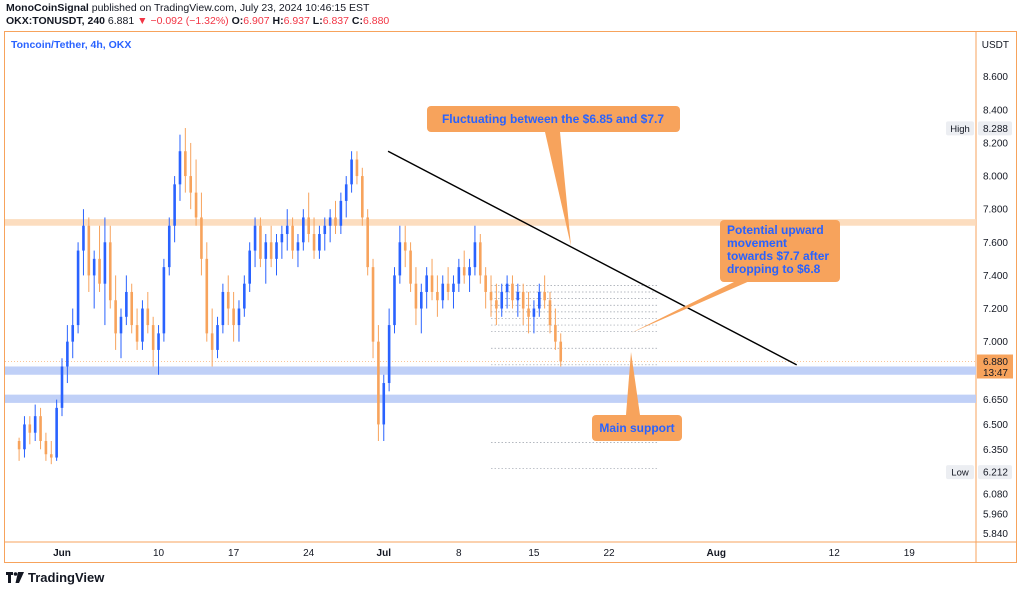 This screenshot has width=1024, height=591. I want to click on last-price-value: 6.880, so click(995, 362).